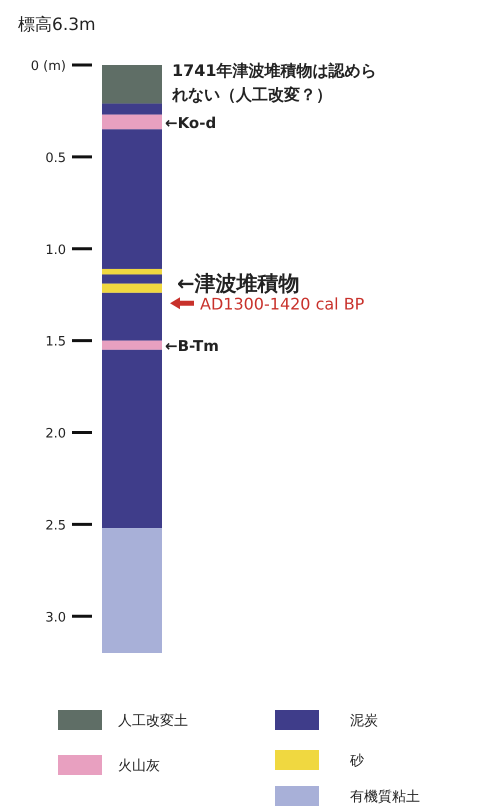 The image size is (478, 806). What do you see at coordinates (57, 25) in the screenshot?
I see `chart-title: 標高6.3m` at bounding box center [57, 25].